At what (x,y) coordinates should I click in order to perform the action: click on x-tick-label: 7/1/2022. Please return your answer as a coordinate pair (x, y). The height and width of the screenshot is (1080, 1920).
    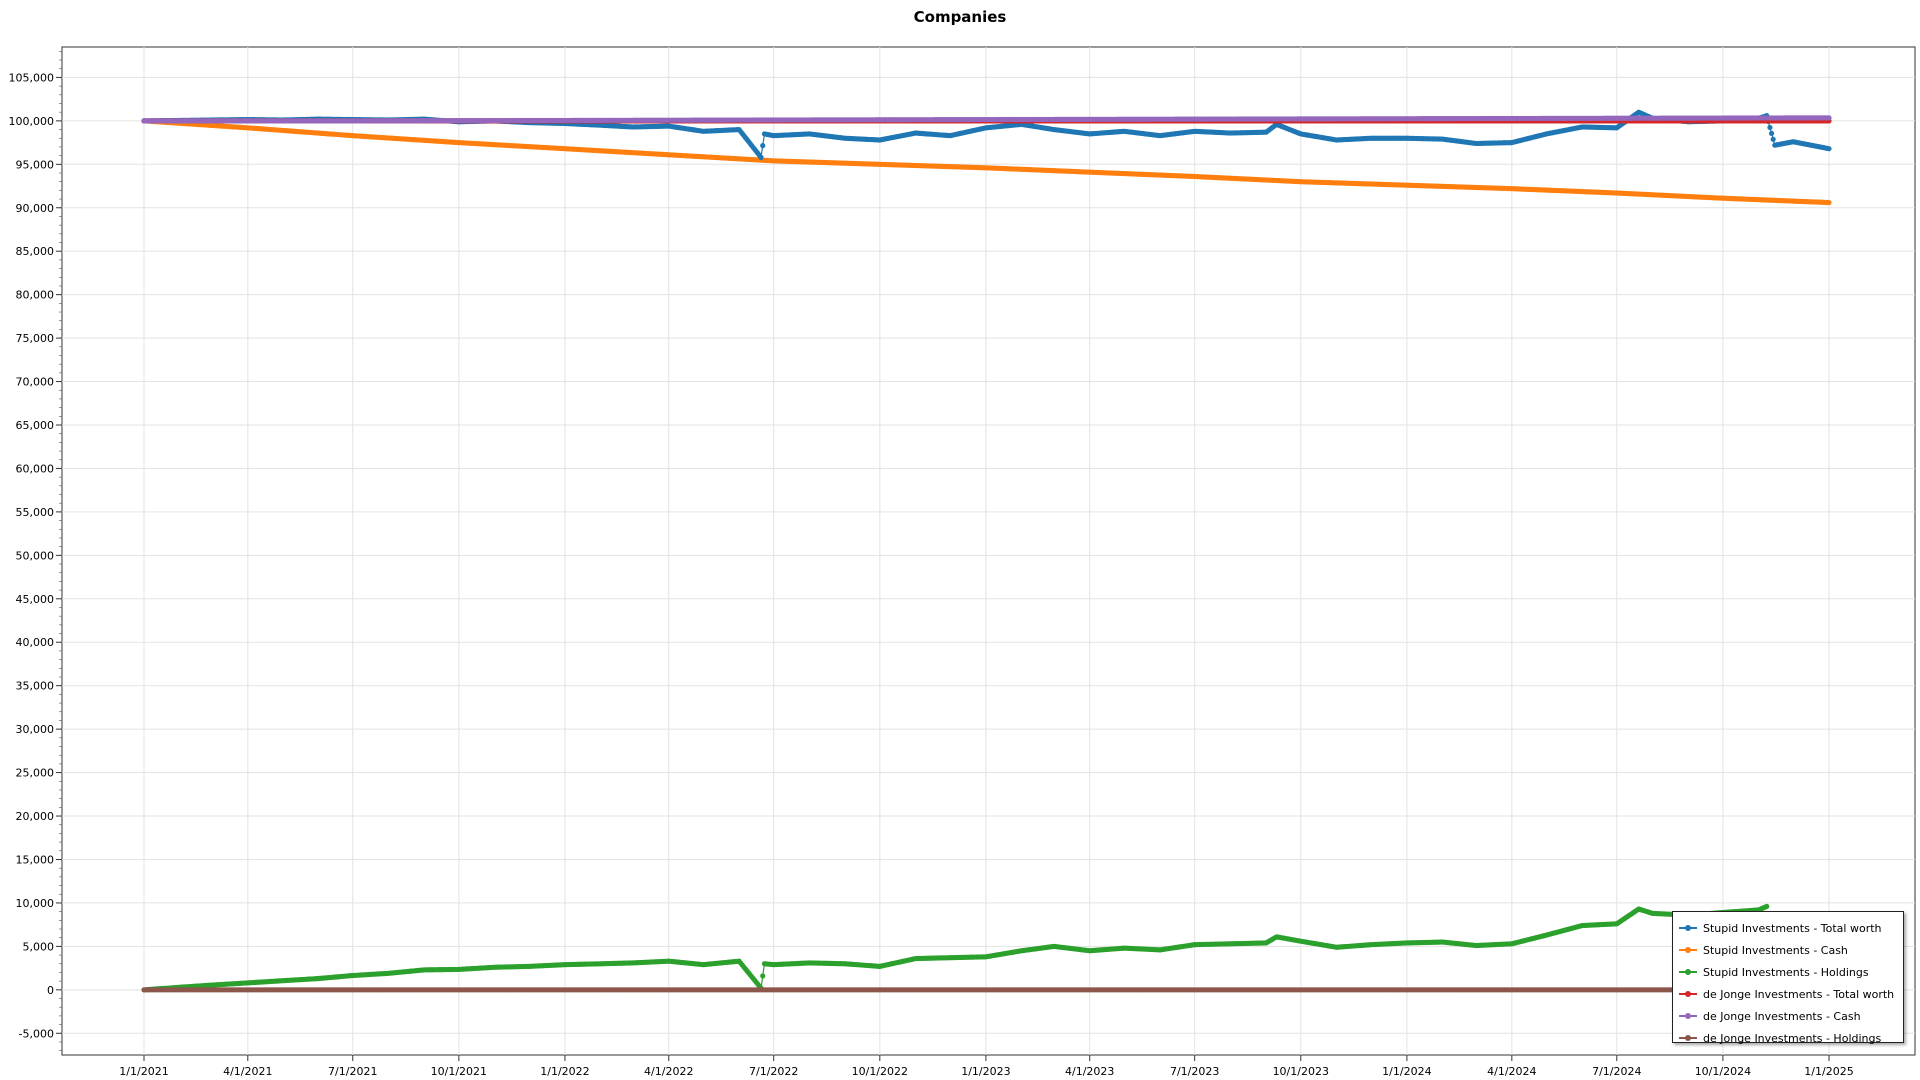
    Looking at the image, I should click on (773, 1071).